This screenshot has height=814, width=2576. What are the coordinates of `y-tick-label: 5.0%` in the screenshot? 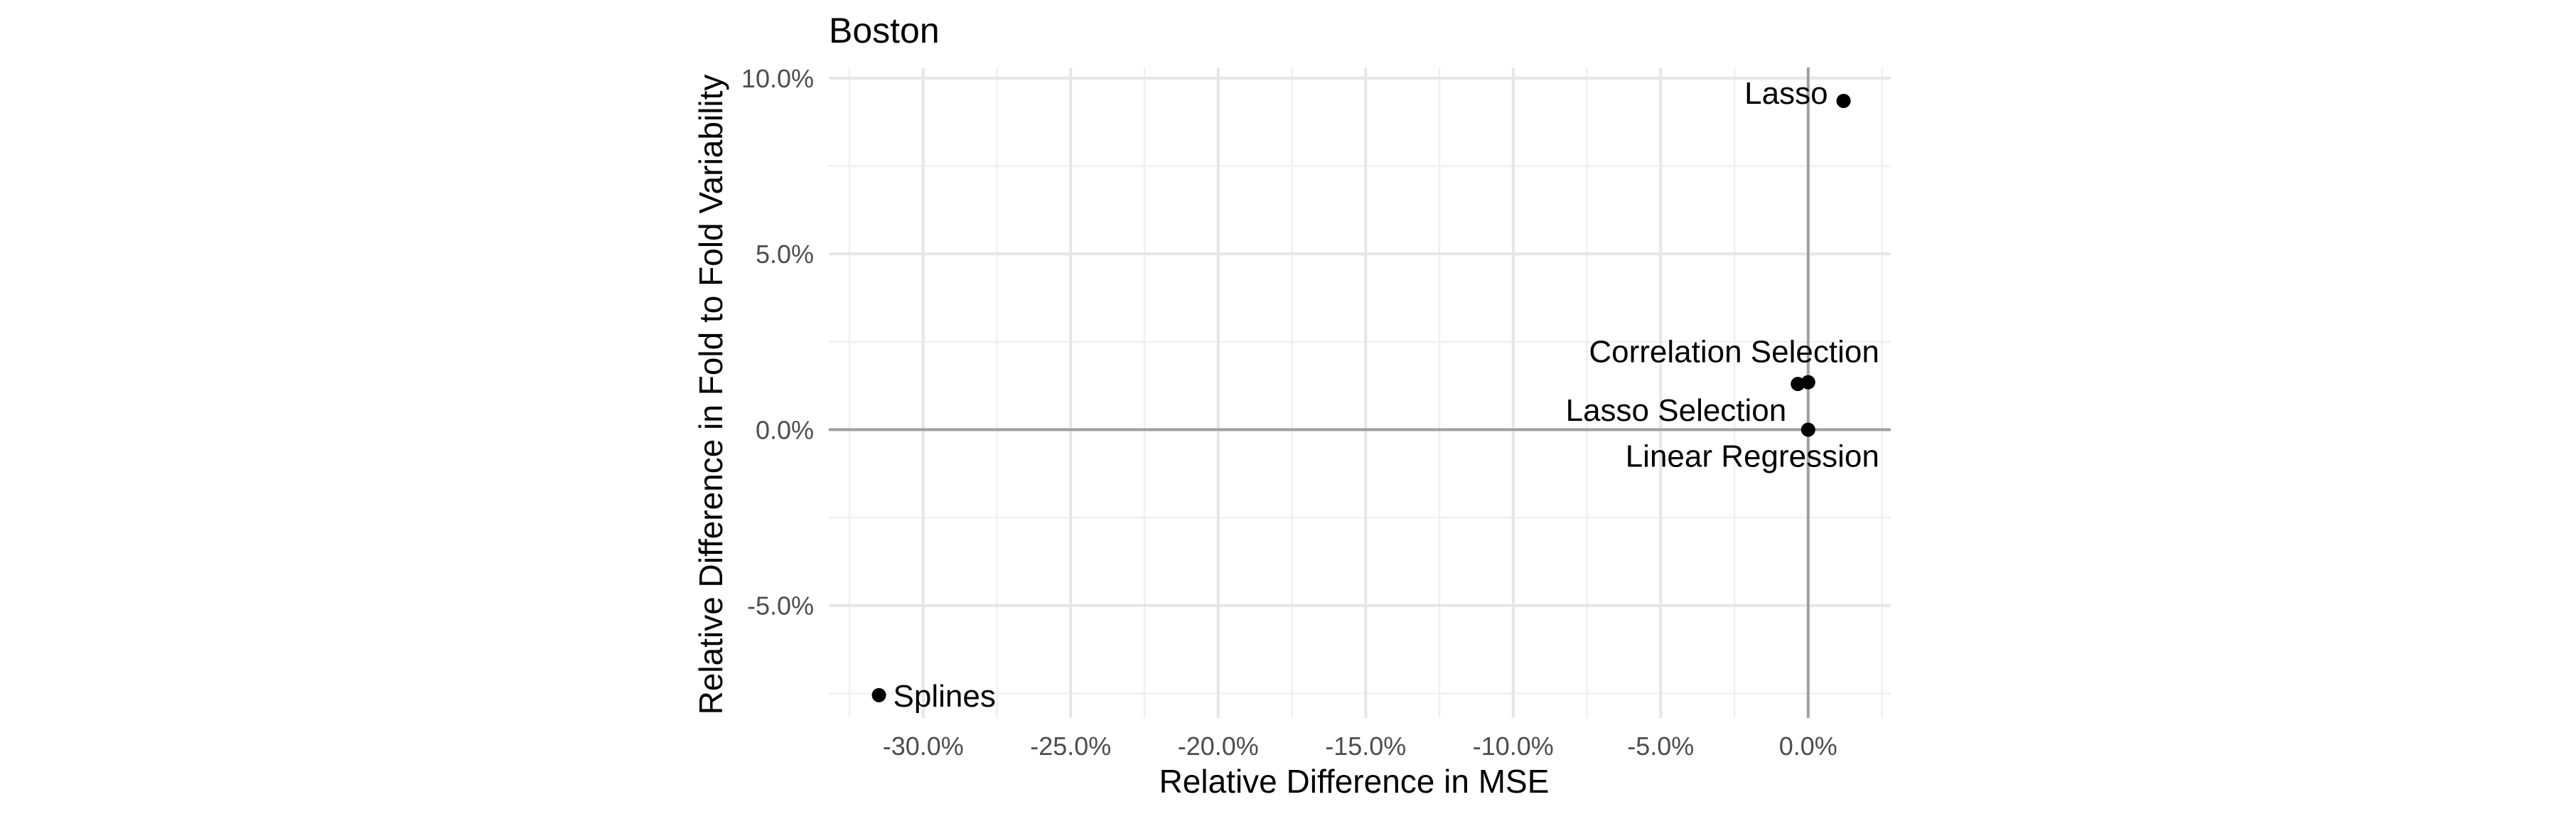 It's located at (785, 255).